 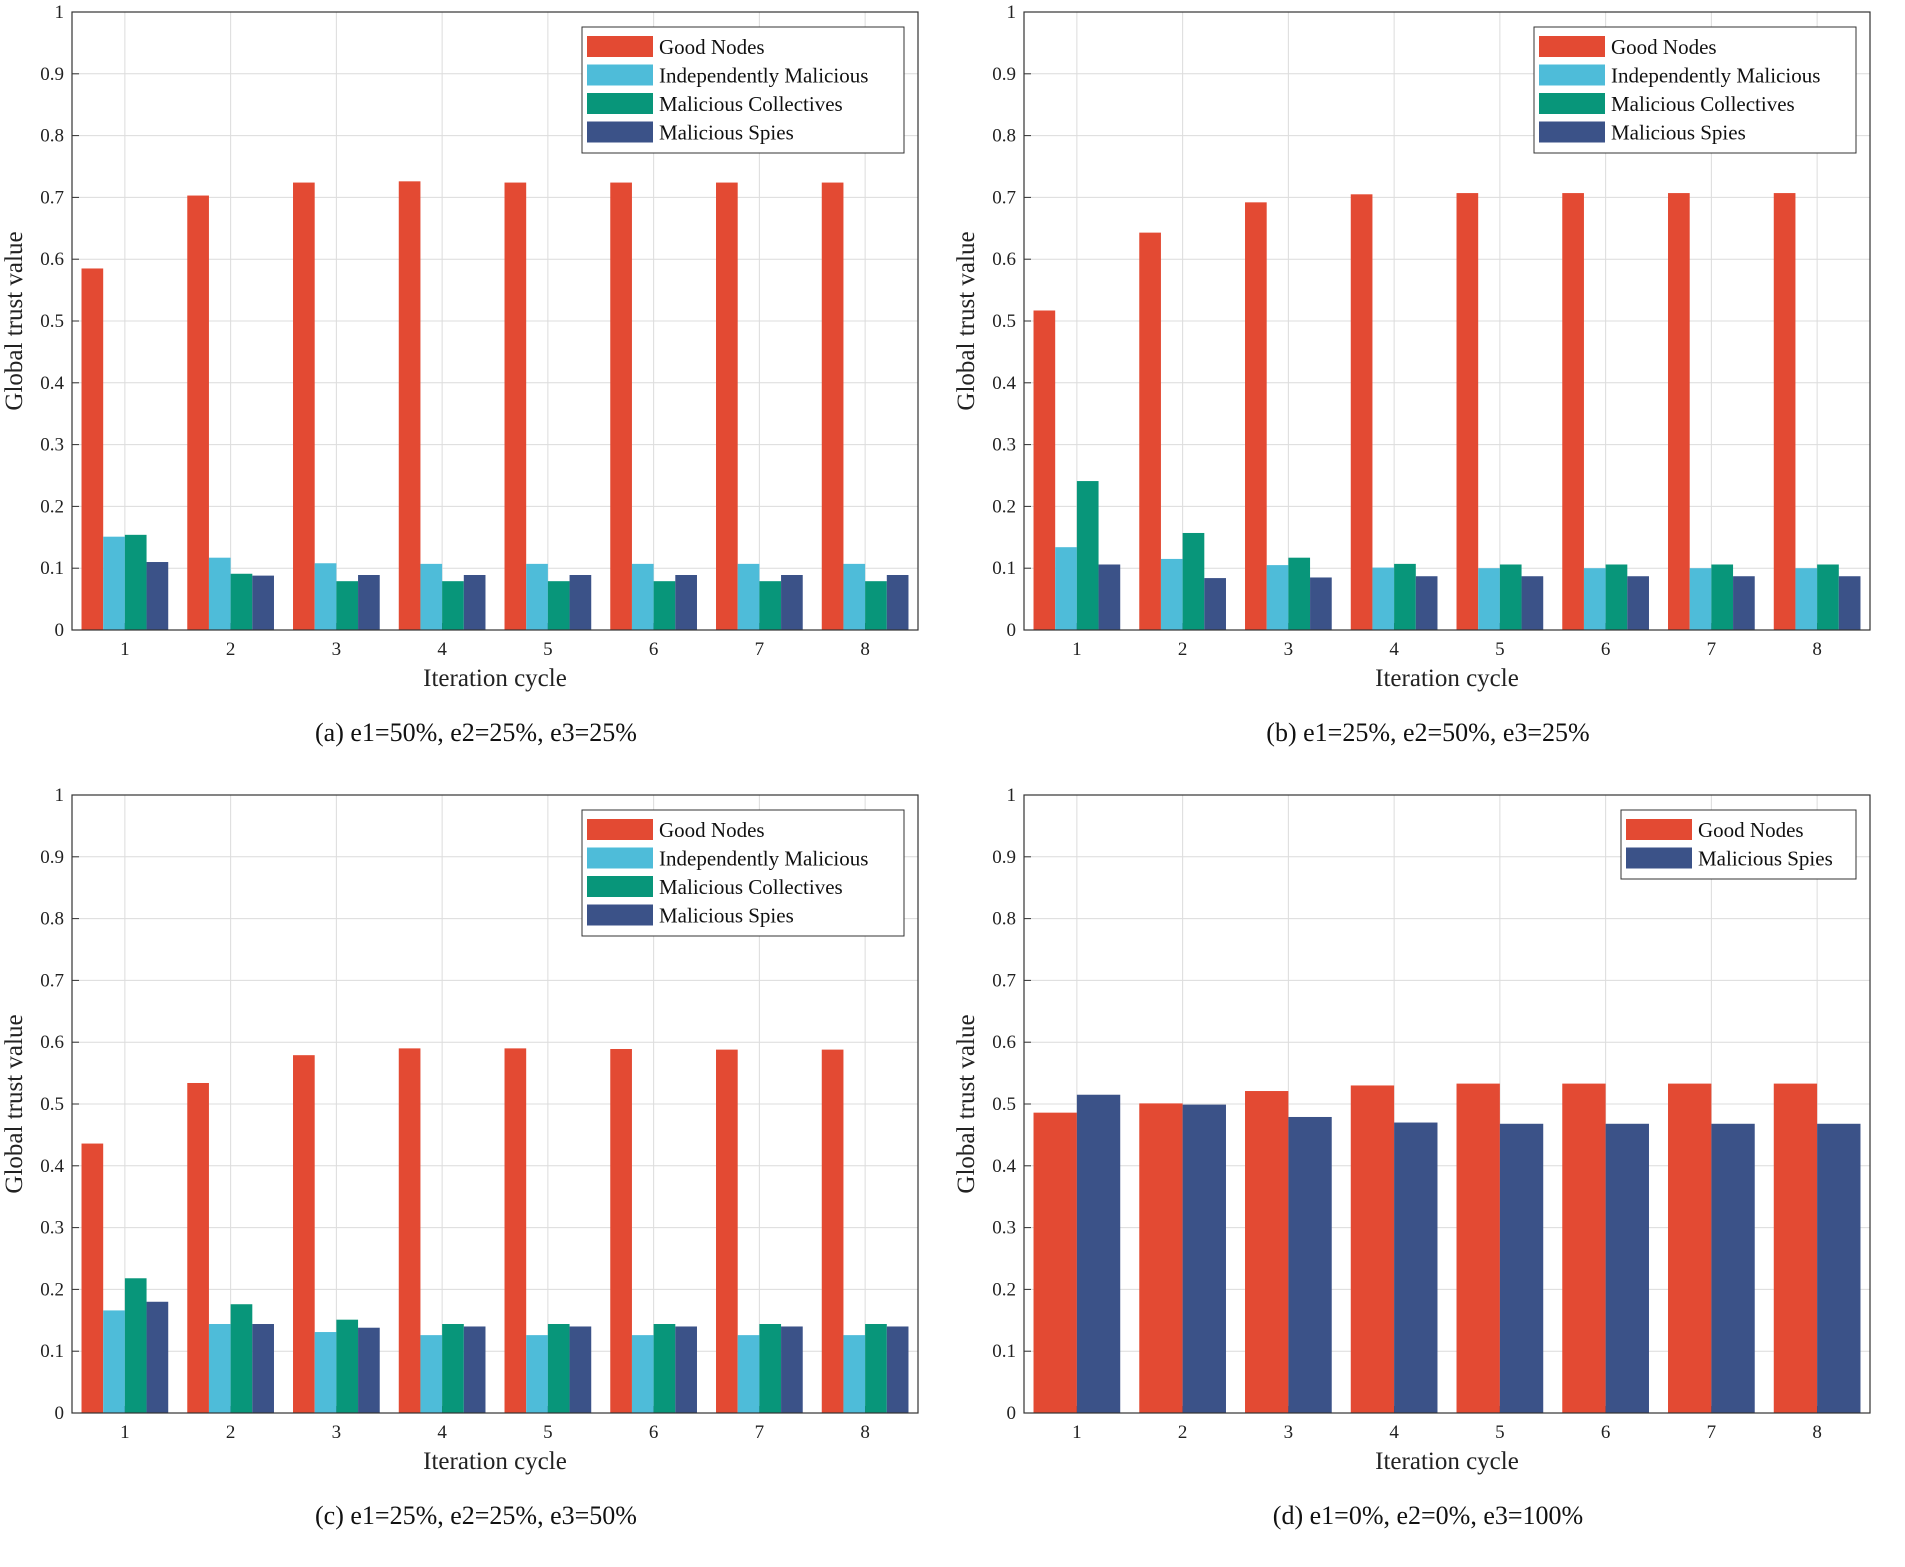 I want to click on x-tick-label: 6, so click(x=654, y=1432).